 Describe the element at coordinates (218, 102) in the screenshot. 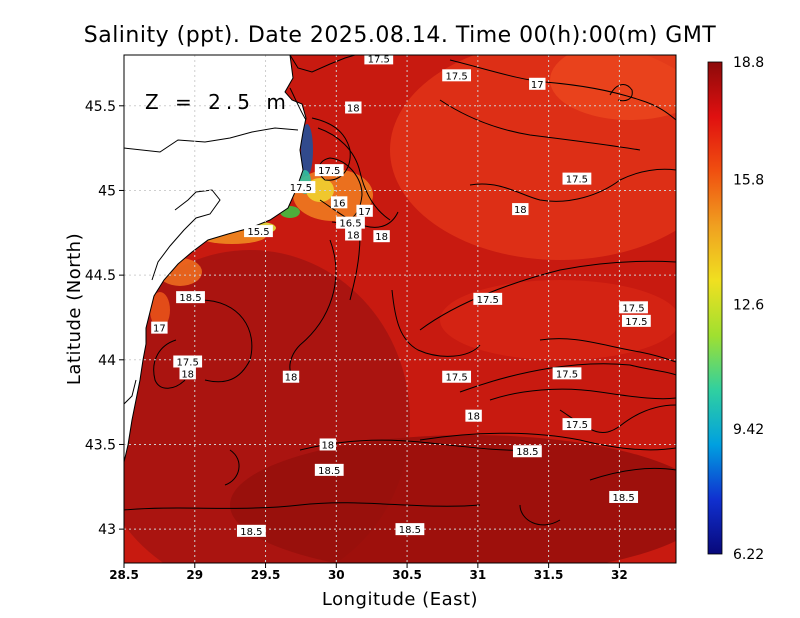

I see `depth-label: Z = 2.5 m` at that location.